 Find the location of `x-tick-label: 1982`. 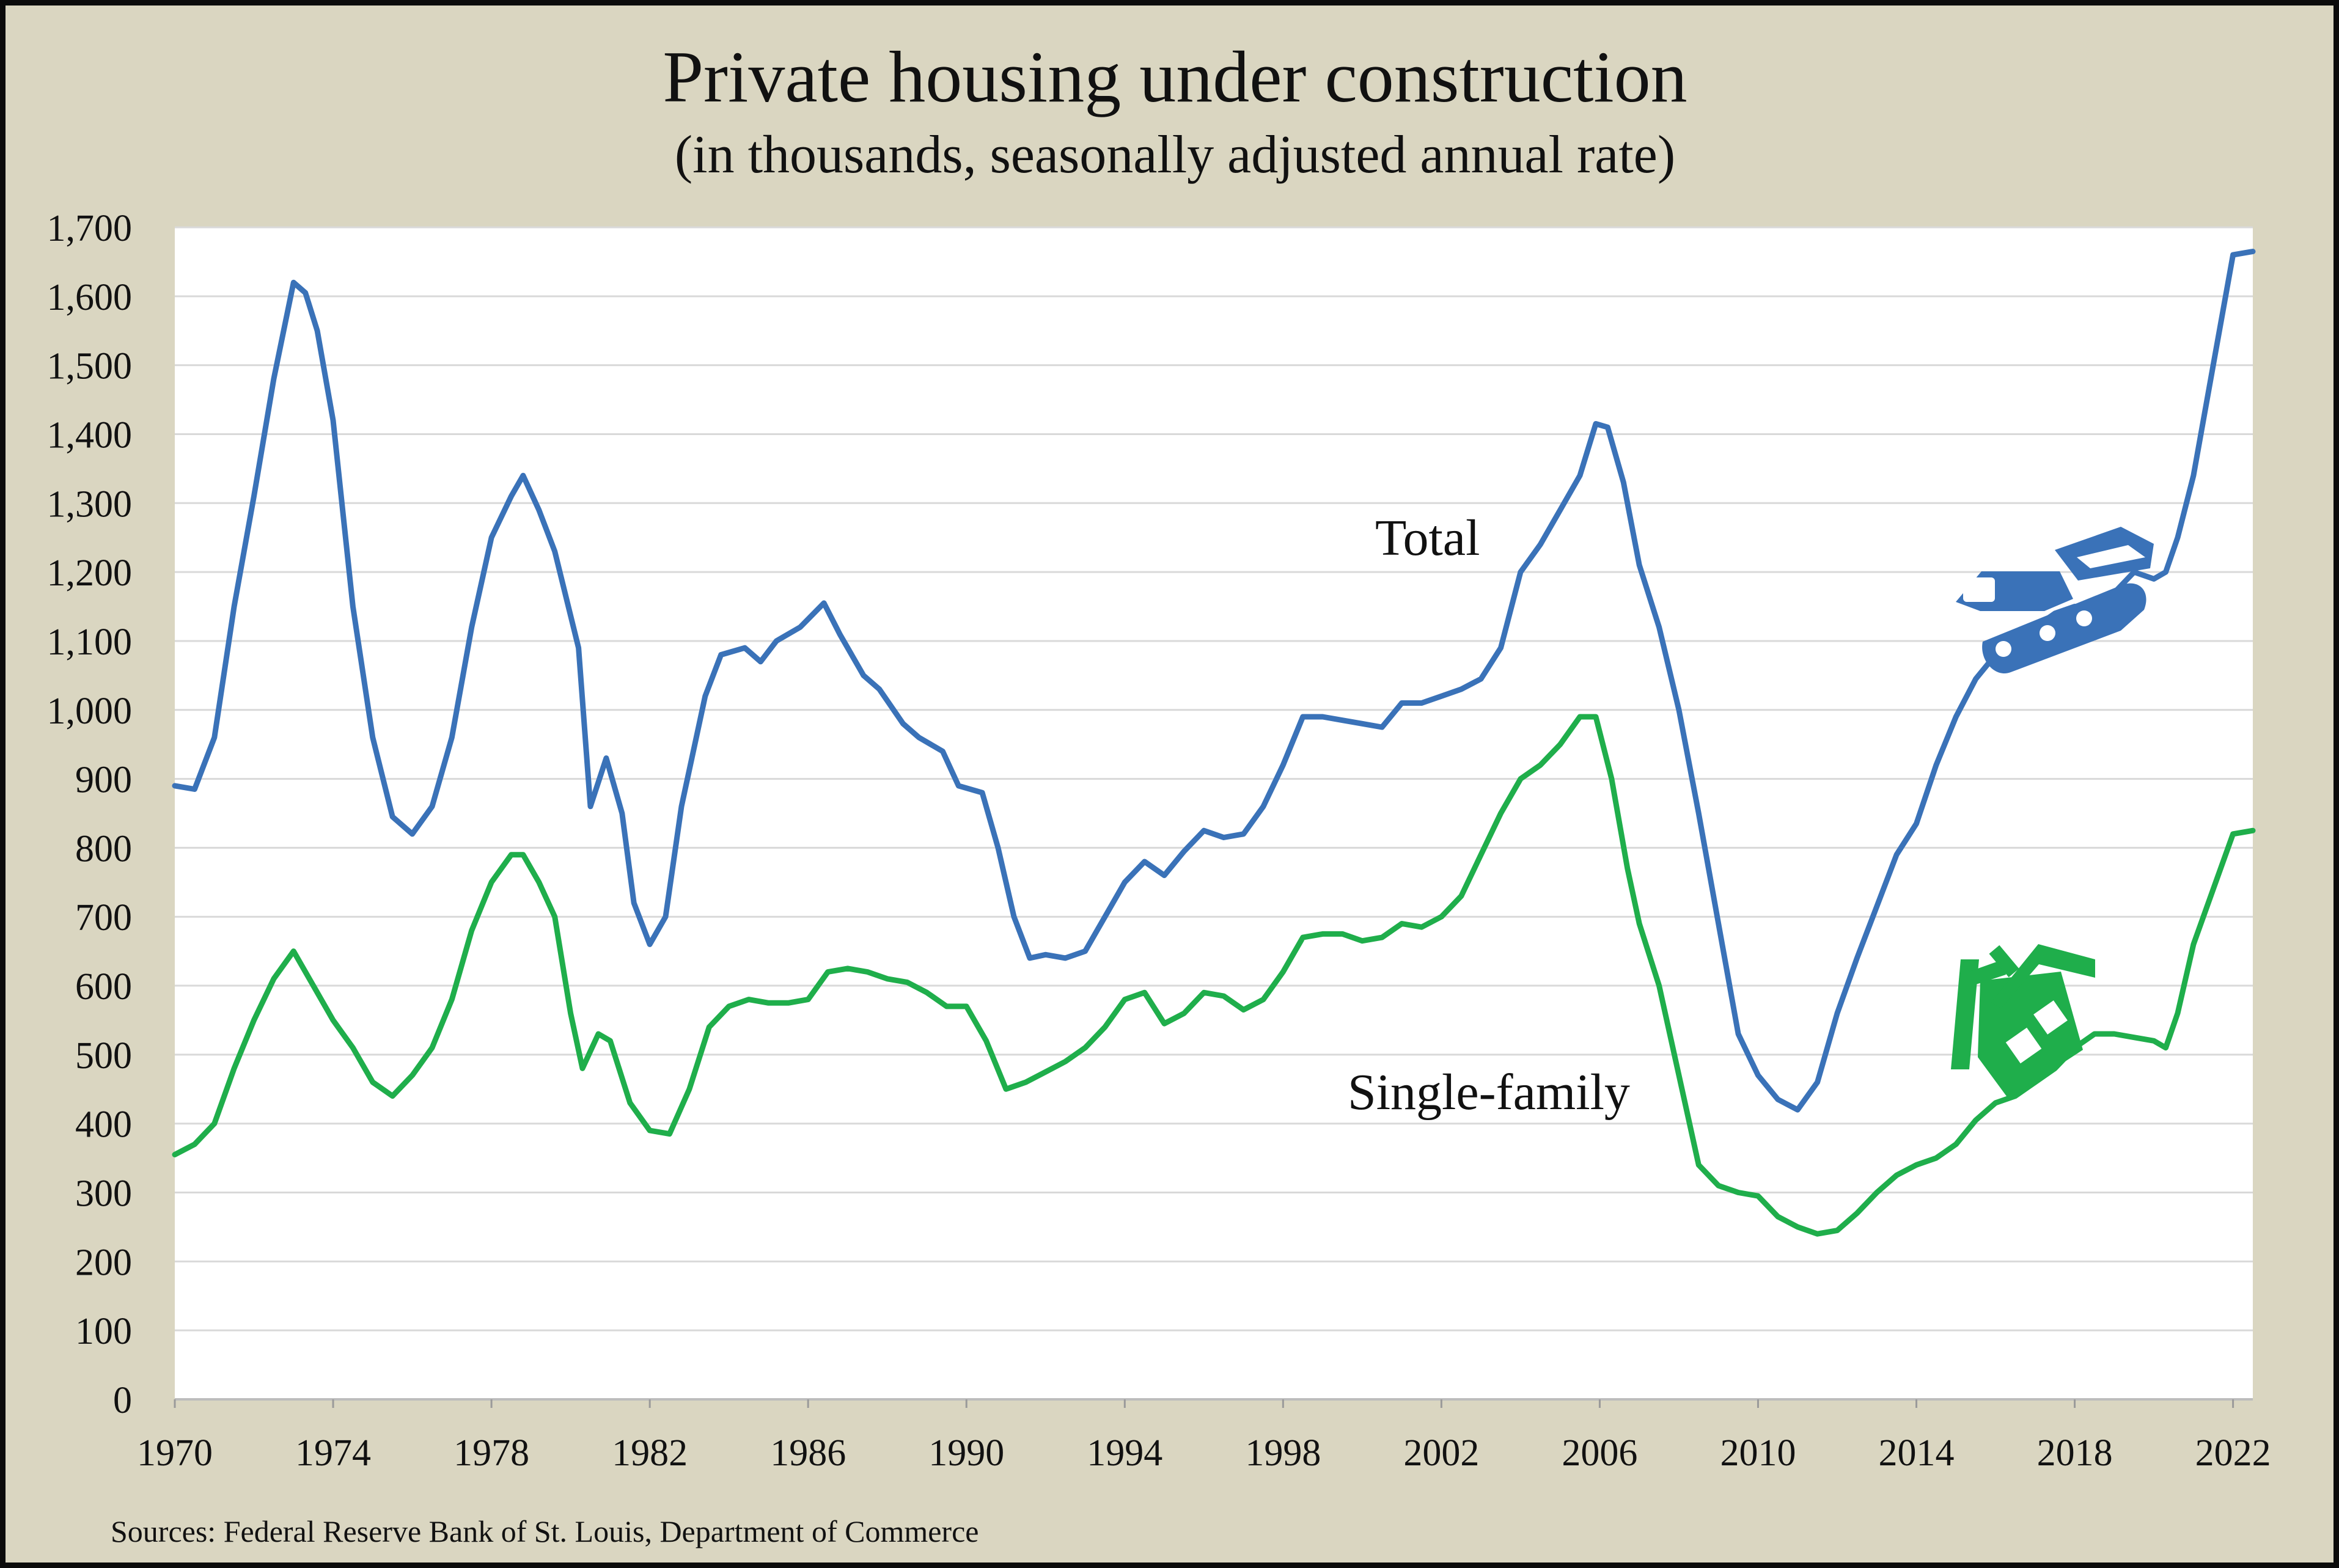

x-tick-label: 1982 is located at coordinates (650, 1453).